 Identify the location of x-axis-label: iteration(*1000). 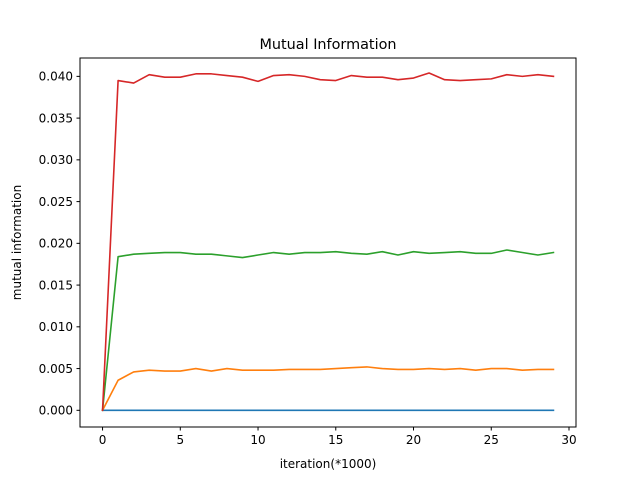
(328, 464).